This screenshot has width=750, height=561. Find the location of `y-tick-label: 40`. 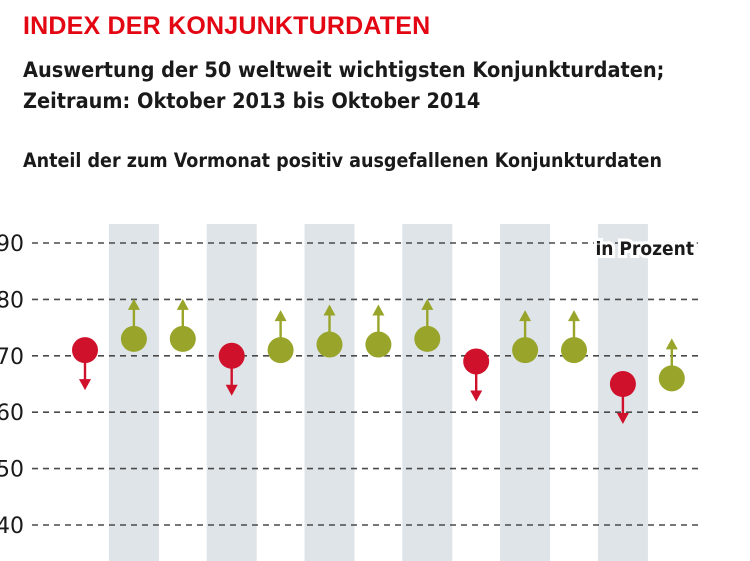

y-tick-label: 40 is located at coordinates (12, 526).